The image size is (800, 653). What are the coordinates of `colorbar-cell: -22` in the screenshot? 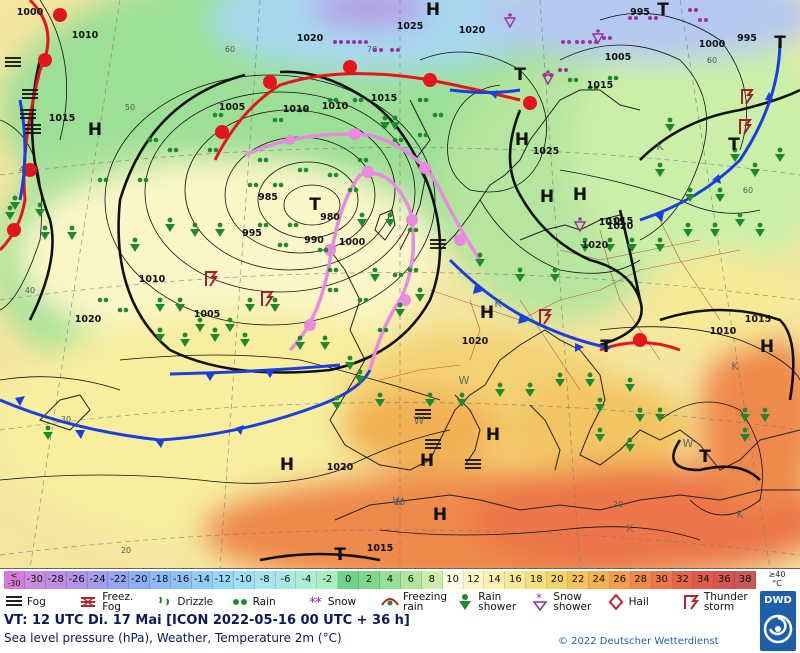 It's located at (119, 580).